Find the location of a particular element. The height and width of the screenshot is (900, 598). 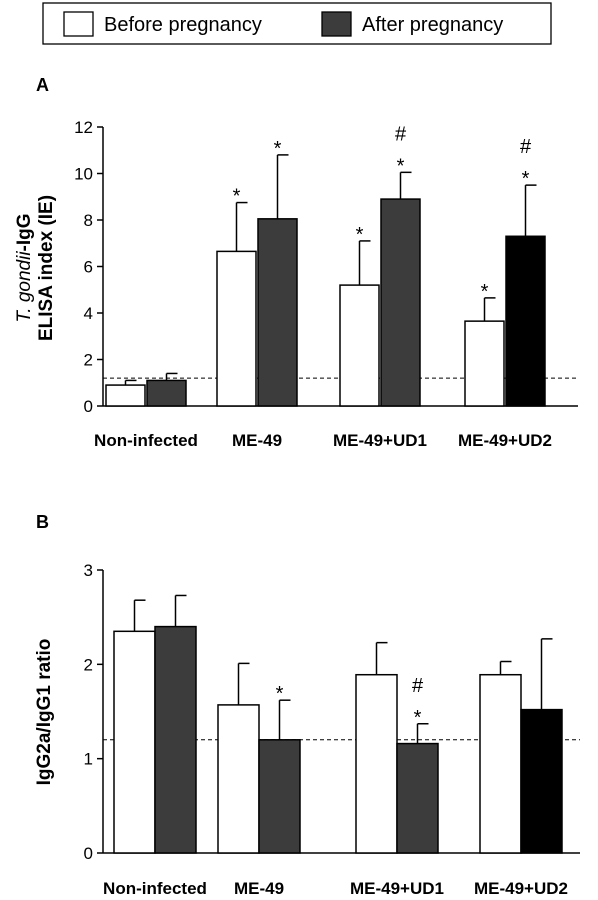

panel-a-label: A is located at coordinates (42, 85).